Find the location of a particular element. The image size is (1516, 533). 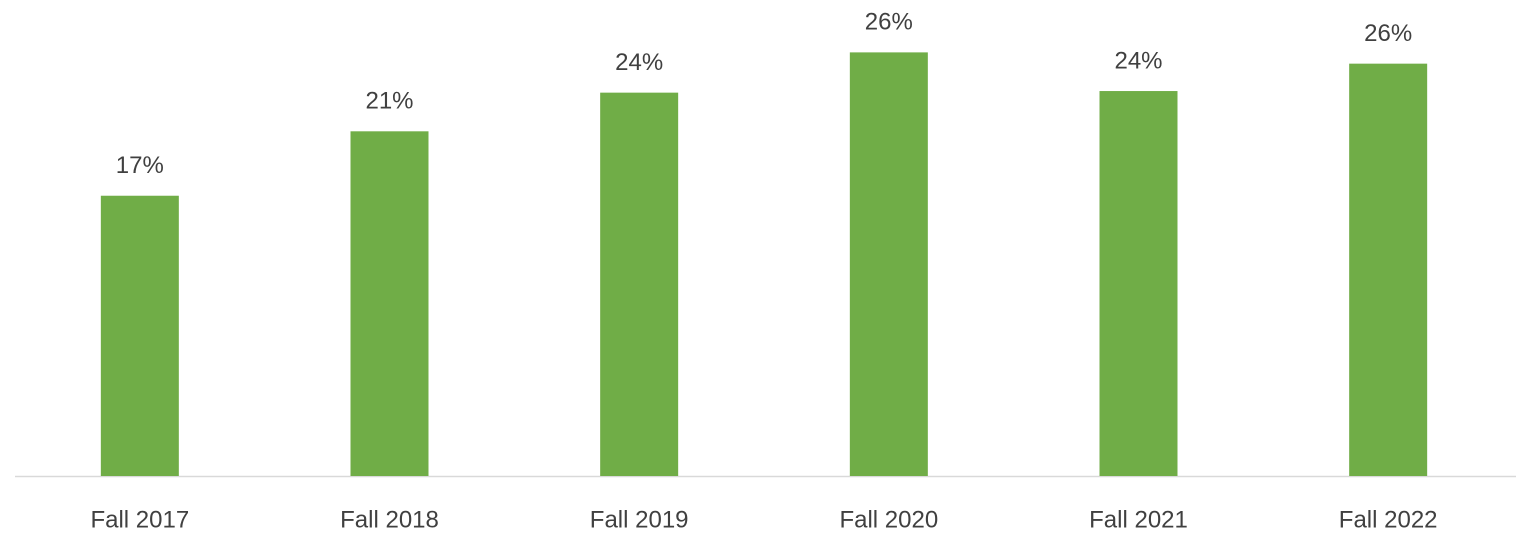

data-label: 21% is located at coordinates (389, 101).